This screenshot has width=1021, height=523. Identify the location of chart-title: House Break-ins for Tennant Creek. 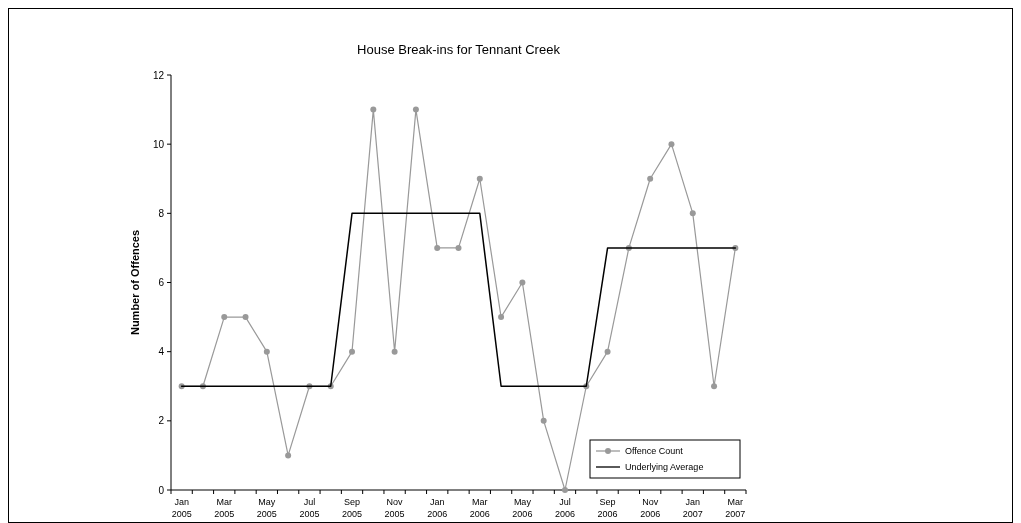
(459, 49).